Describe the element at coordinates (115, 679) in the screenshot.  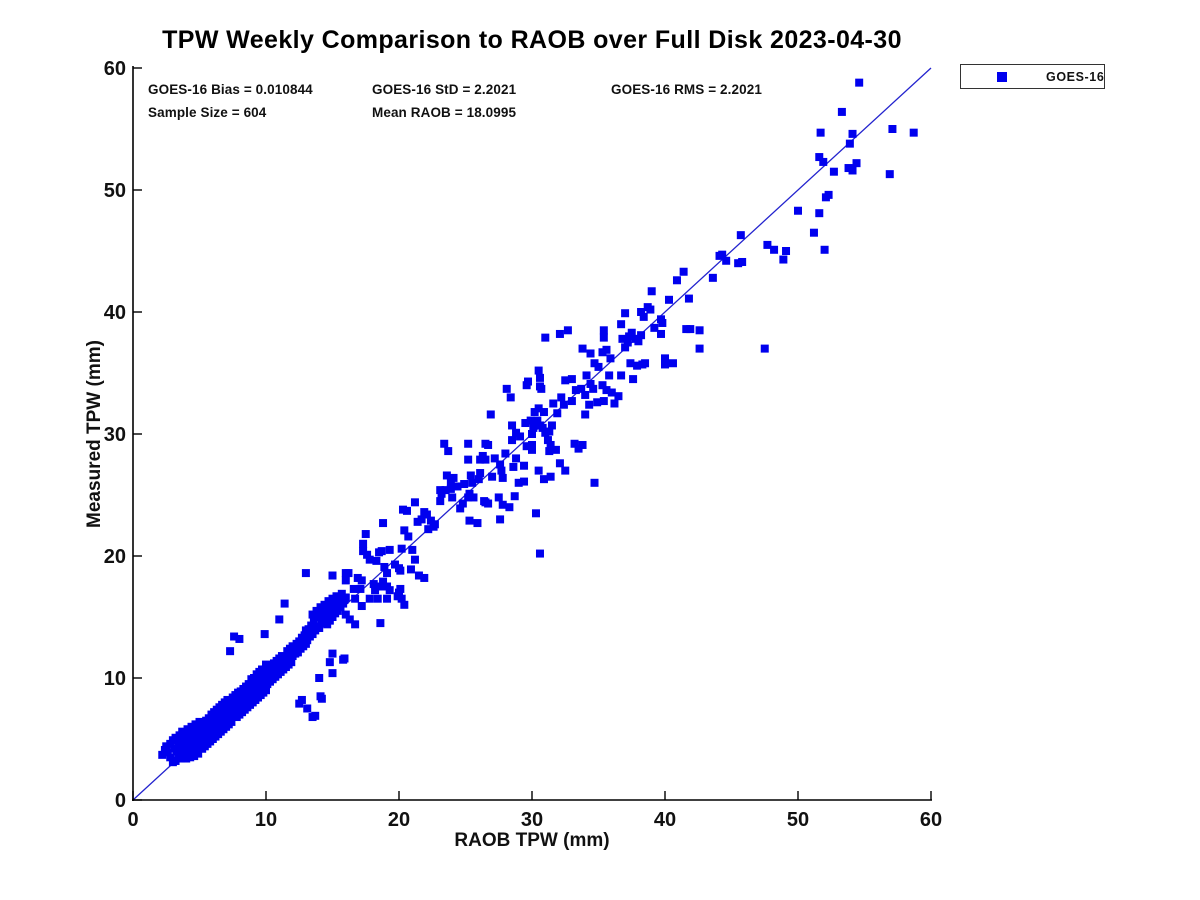
I see `y-tick-label: 10` at that location.